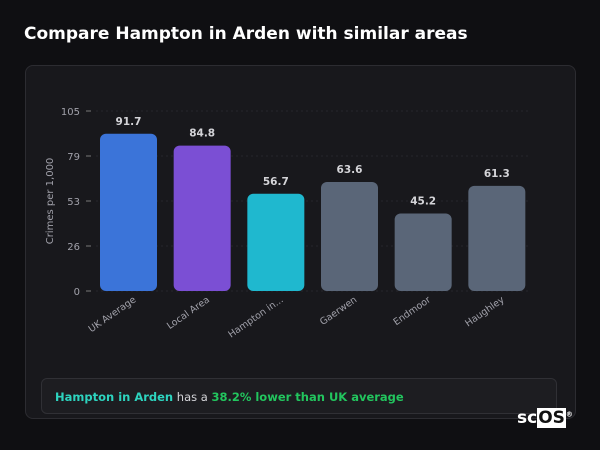  What do you see at coordinates (73, 202) in the screenshot?
I see `y-tick-label: 53` at bounding box center [73, 202].